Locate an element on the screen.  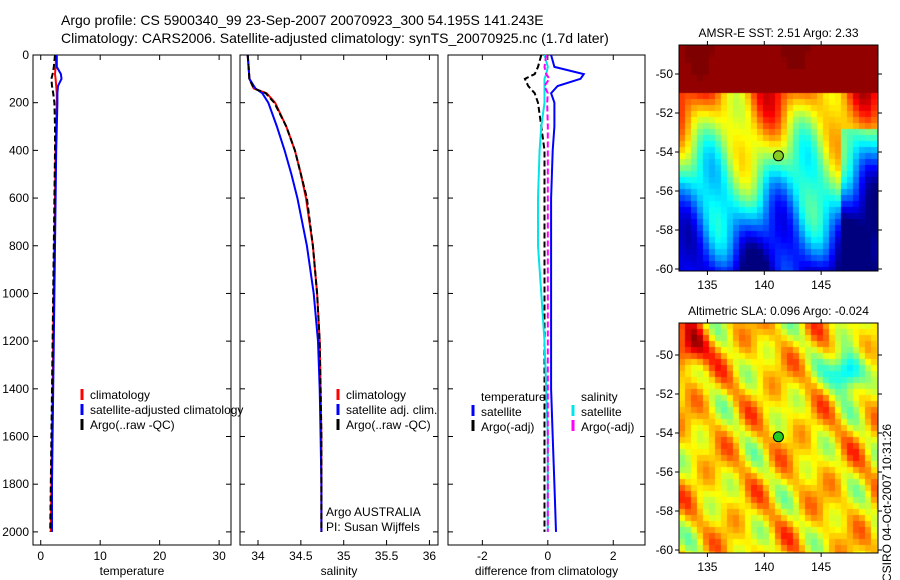
y-tick-label: 0 is located at coordinates (25, 55).